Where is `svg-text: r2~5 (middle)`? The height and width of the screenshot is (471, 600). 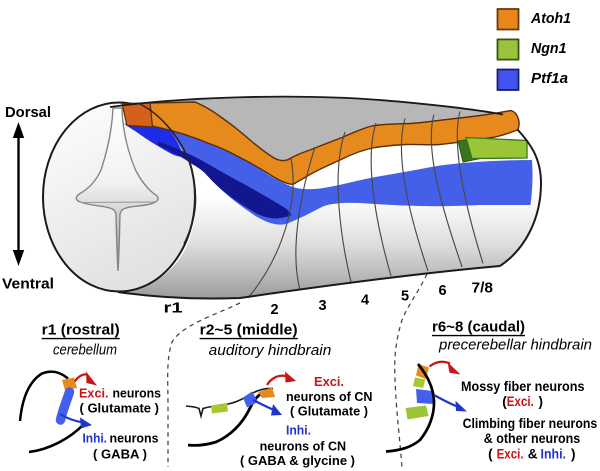 svg-text: r2~5 (middle) is located at coordinates (249, 331).